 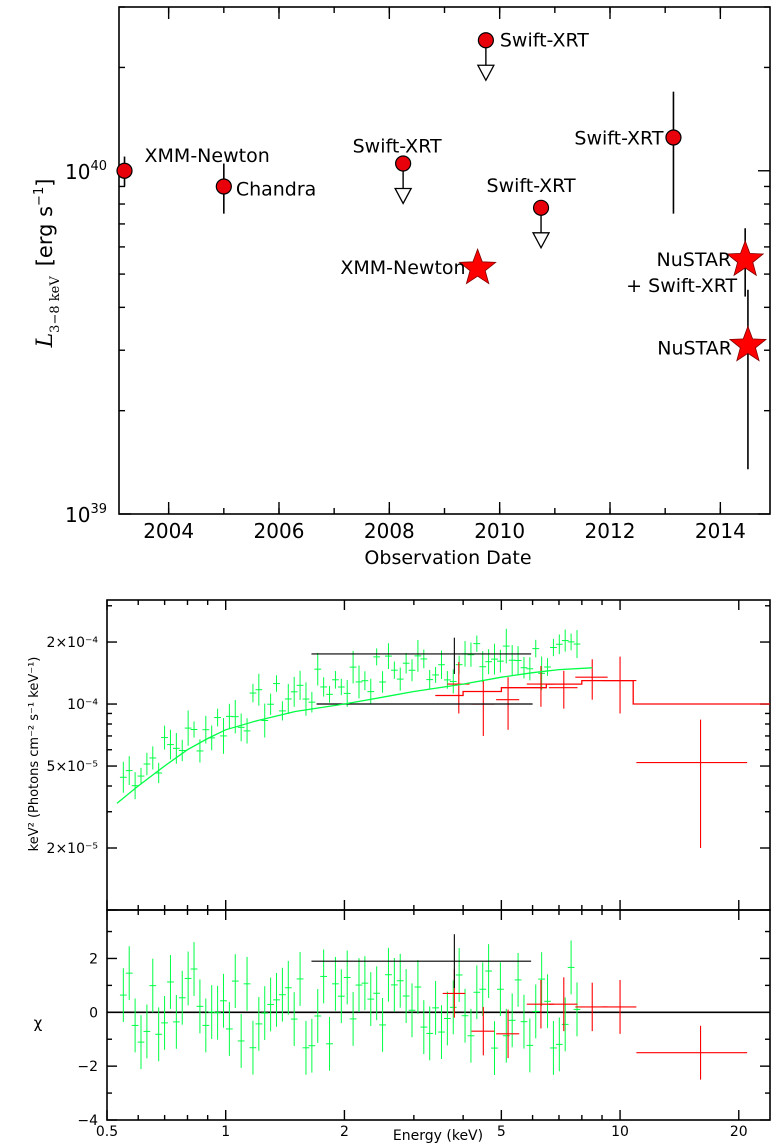 What do you see at coordinates (45, 341) in the screenshot?
I see `y-label-symbol: L` at bounding box center [45, 341].